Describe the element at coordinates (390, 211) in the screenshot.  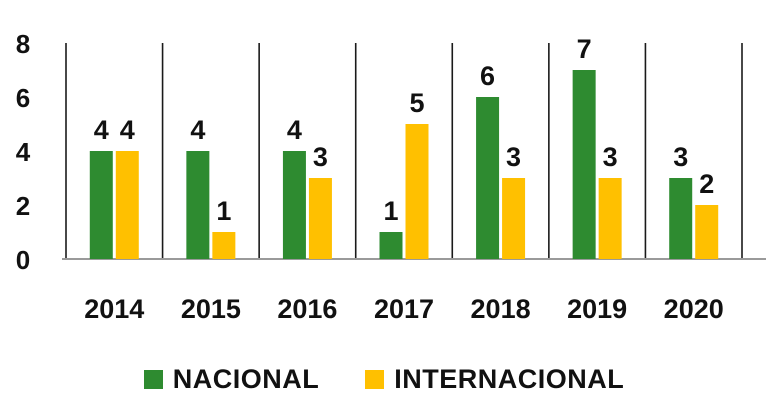
I see `data-label-nacional-2017: 1` at that location.